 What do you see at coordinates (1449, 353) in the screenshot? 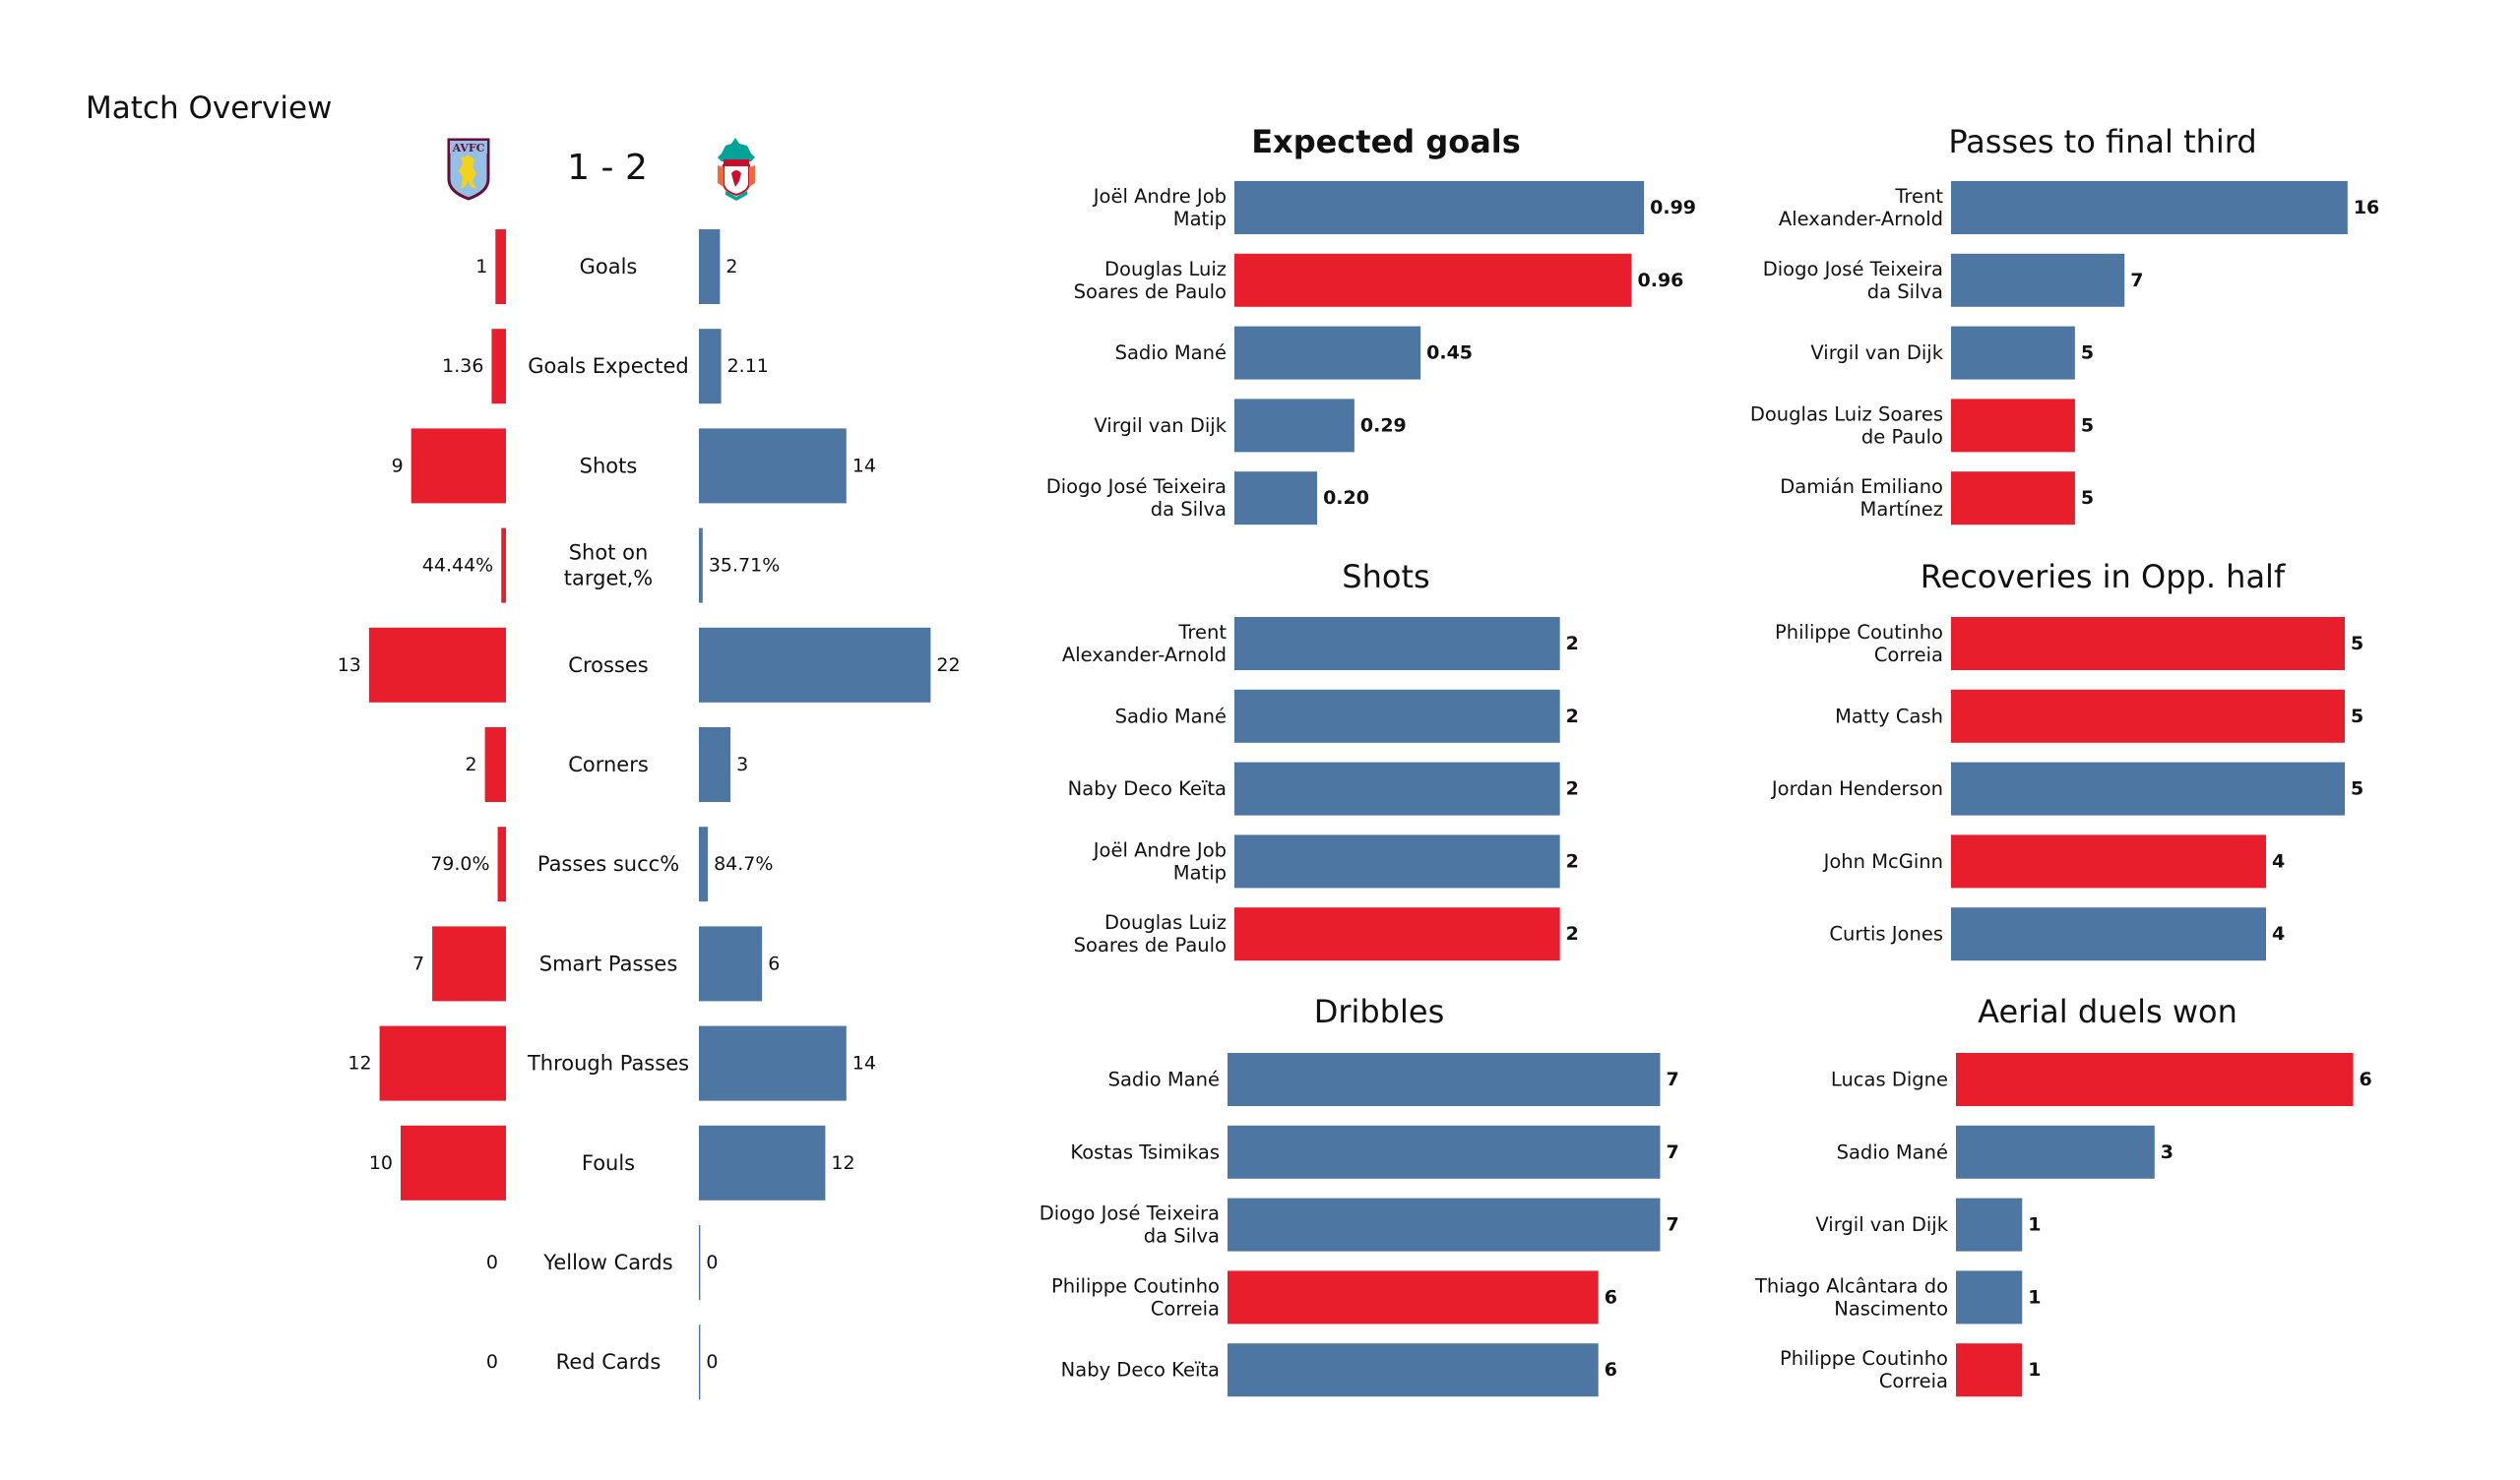
I see `bar-value-label: 0.45` at bounding box center [1449, 353].